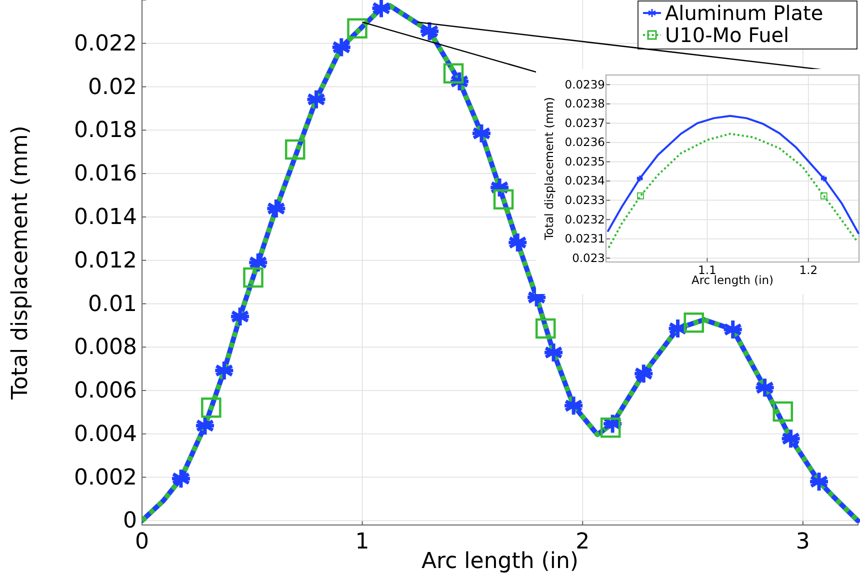  Describe the element at coordinates (105, 131) in the screenshot. I see `y-tick-label: 0.018` at that location.